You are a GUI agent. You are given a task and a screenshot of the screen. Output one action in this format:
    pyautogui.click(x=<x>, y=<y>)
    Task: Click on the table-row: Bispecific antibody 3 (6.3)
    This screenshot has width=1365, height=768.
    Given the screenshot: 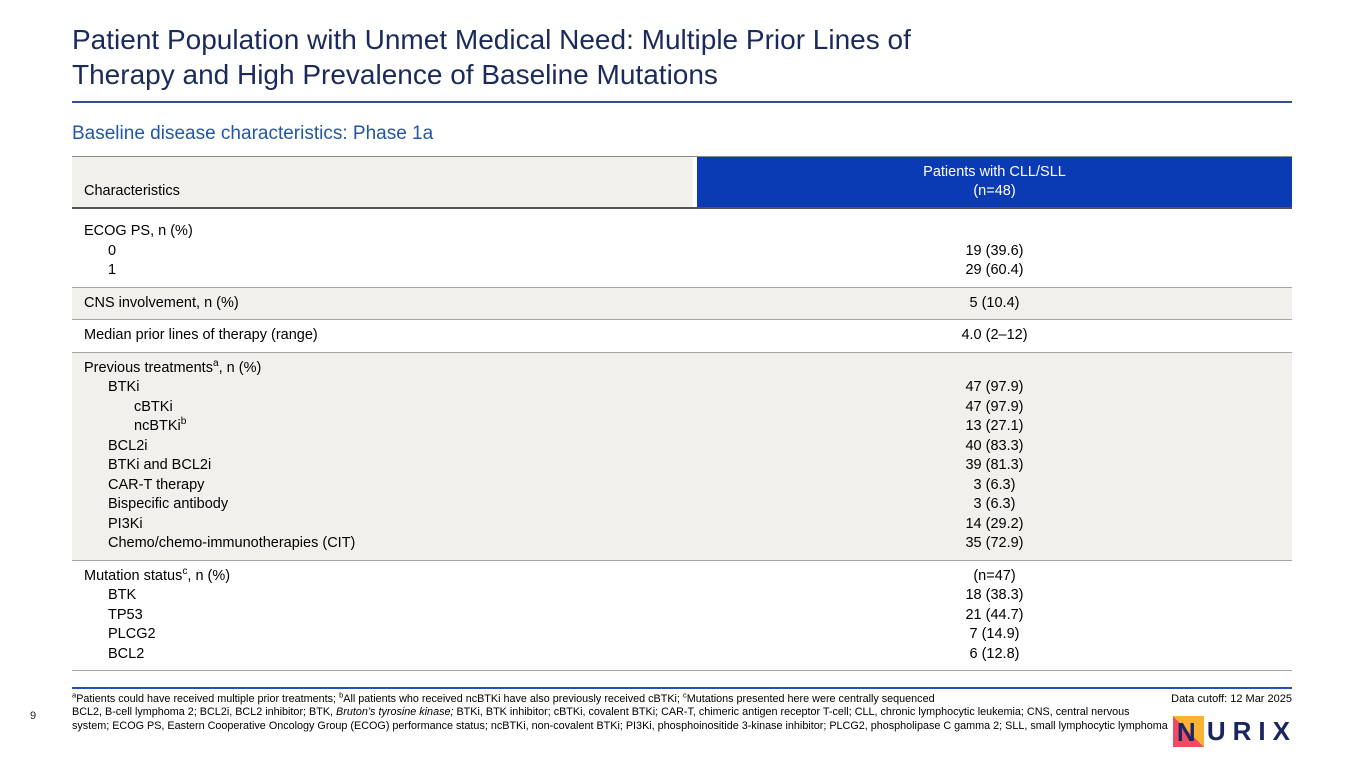 What is the action you would take?
    pyautogui.click(x=682, y=505)
    